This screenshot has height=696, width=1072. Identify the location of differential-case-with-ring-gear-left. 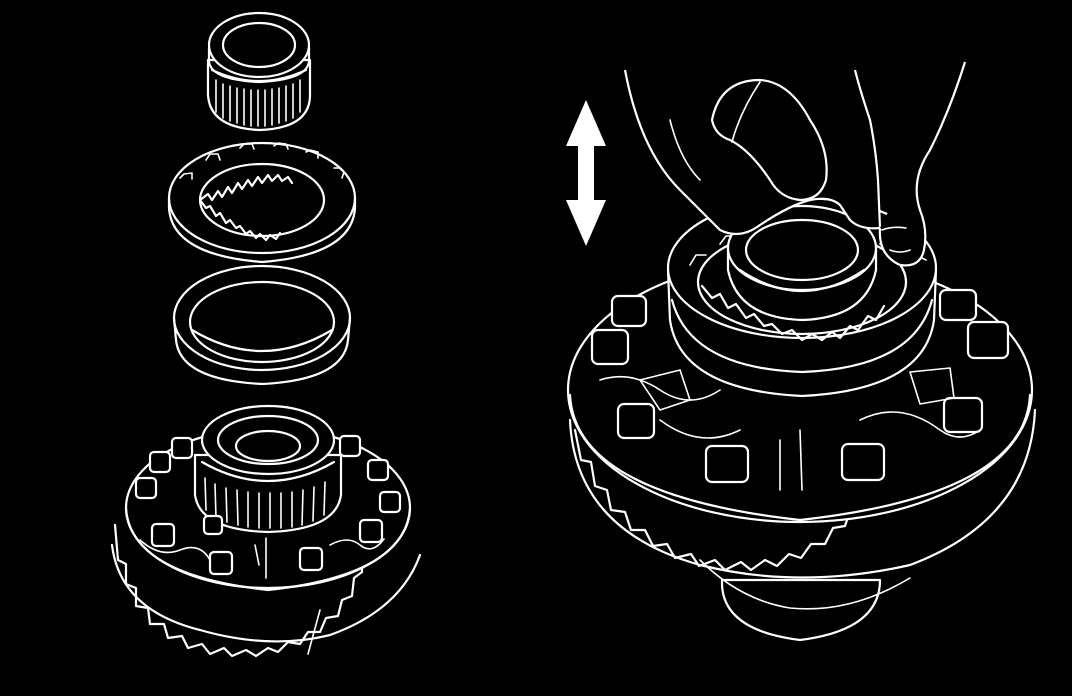
(266, 531).